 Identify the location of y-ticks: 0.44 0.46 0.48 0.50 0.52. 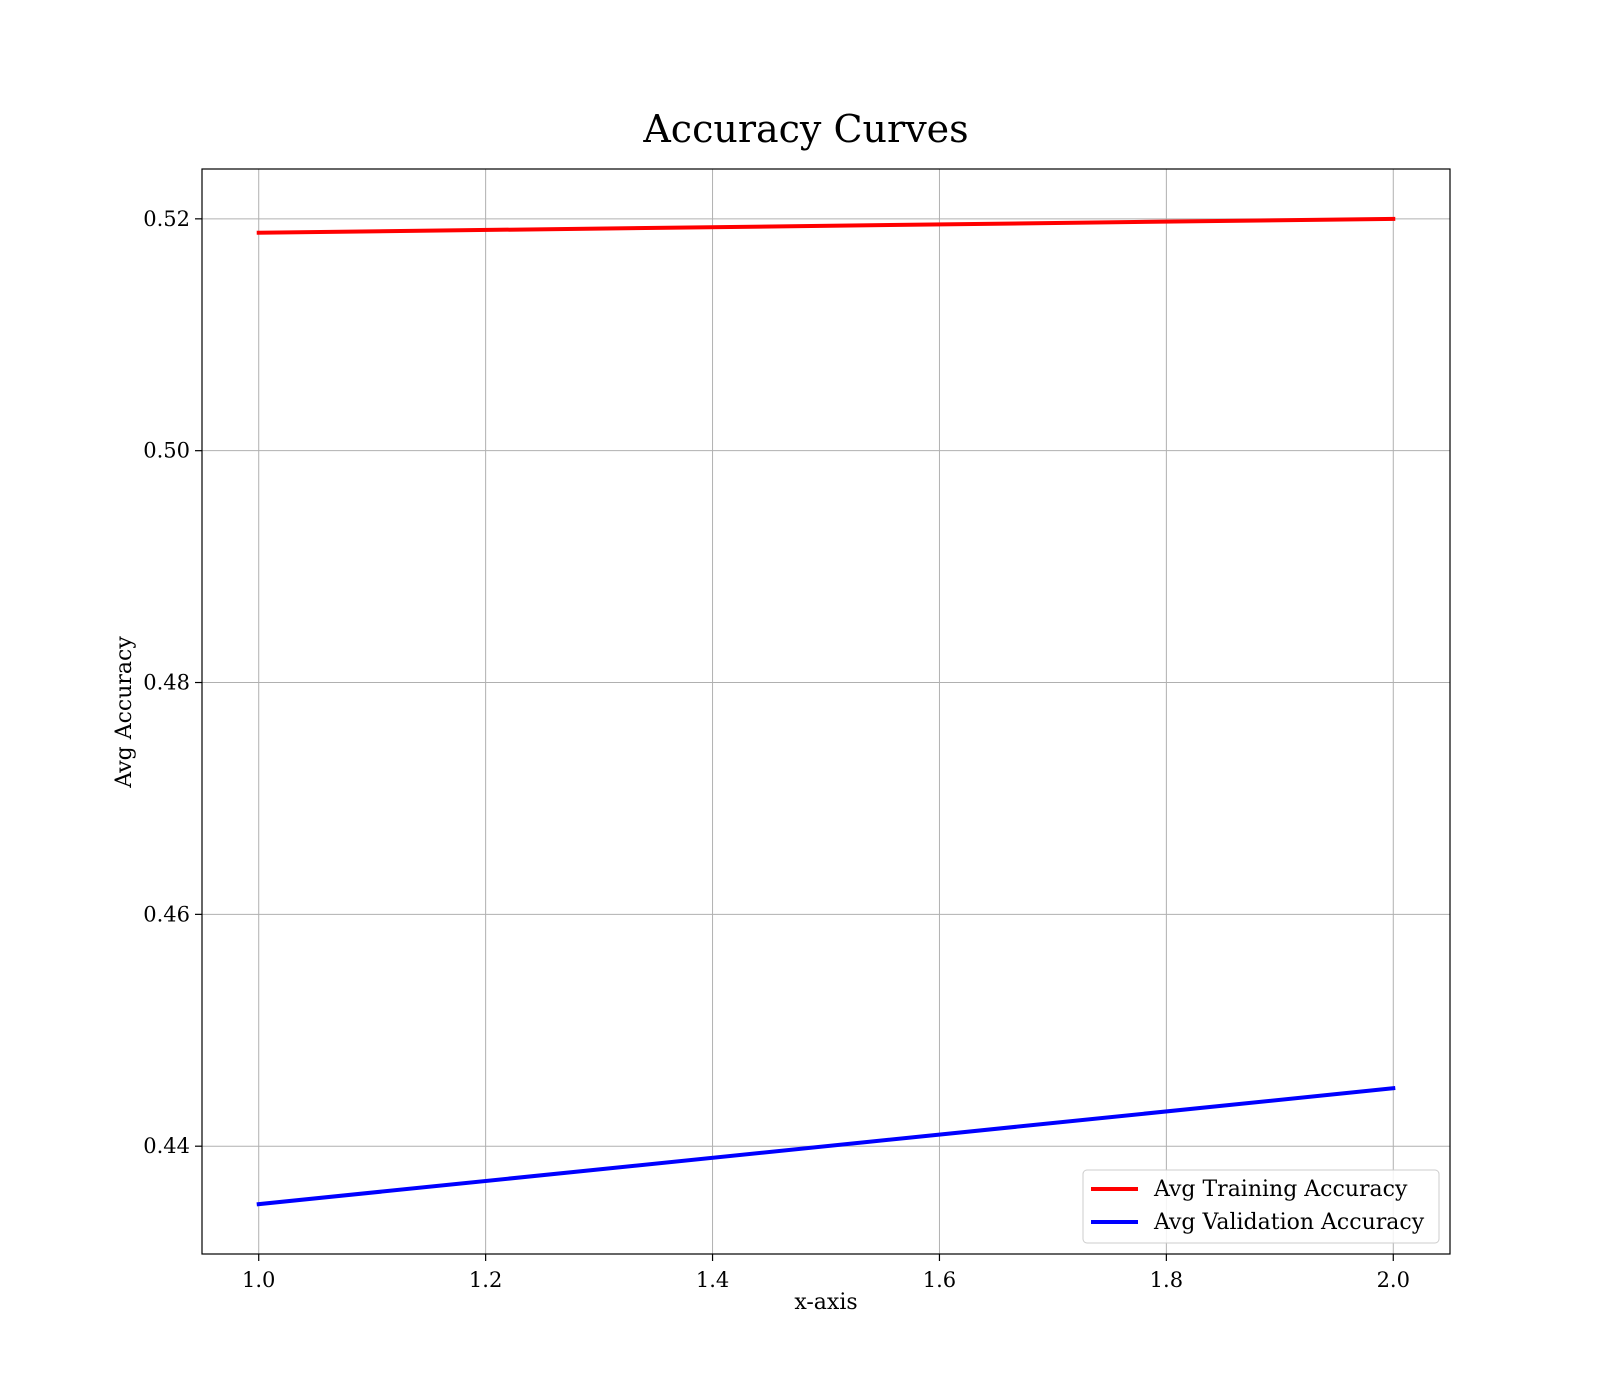
(172, 682).